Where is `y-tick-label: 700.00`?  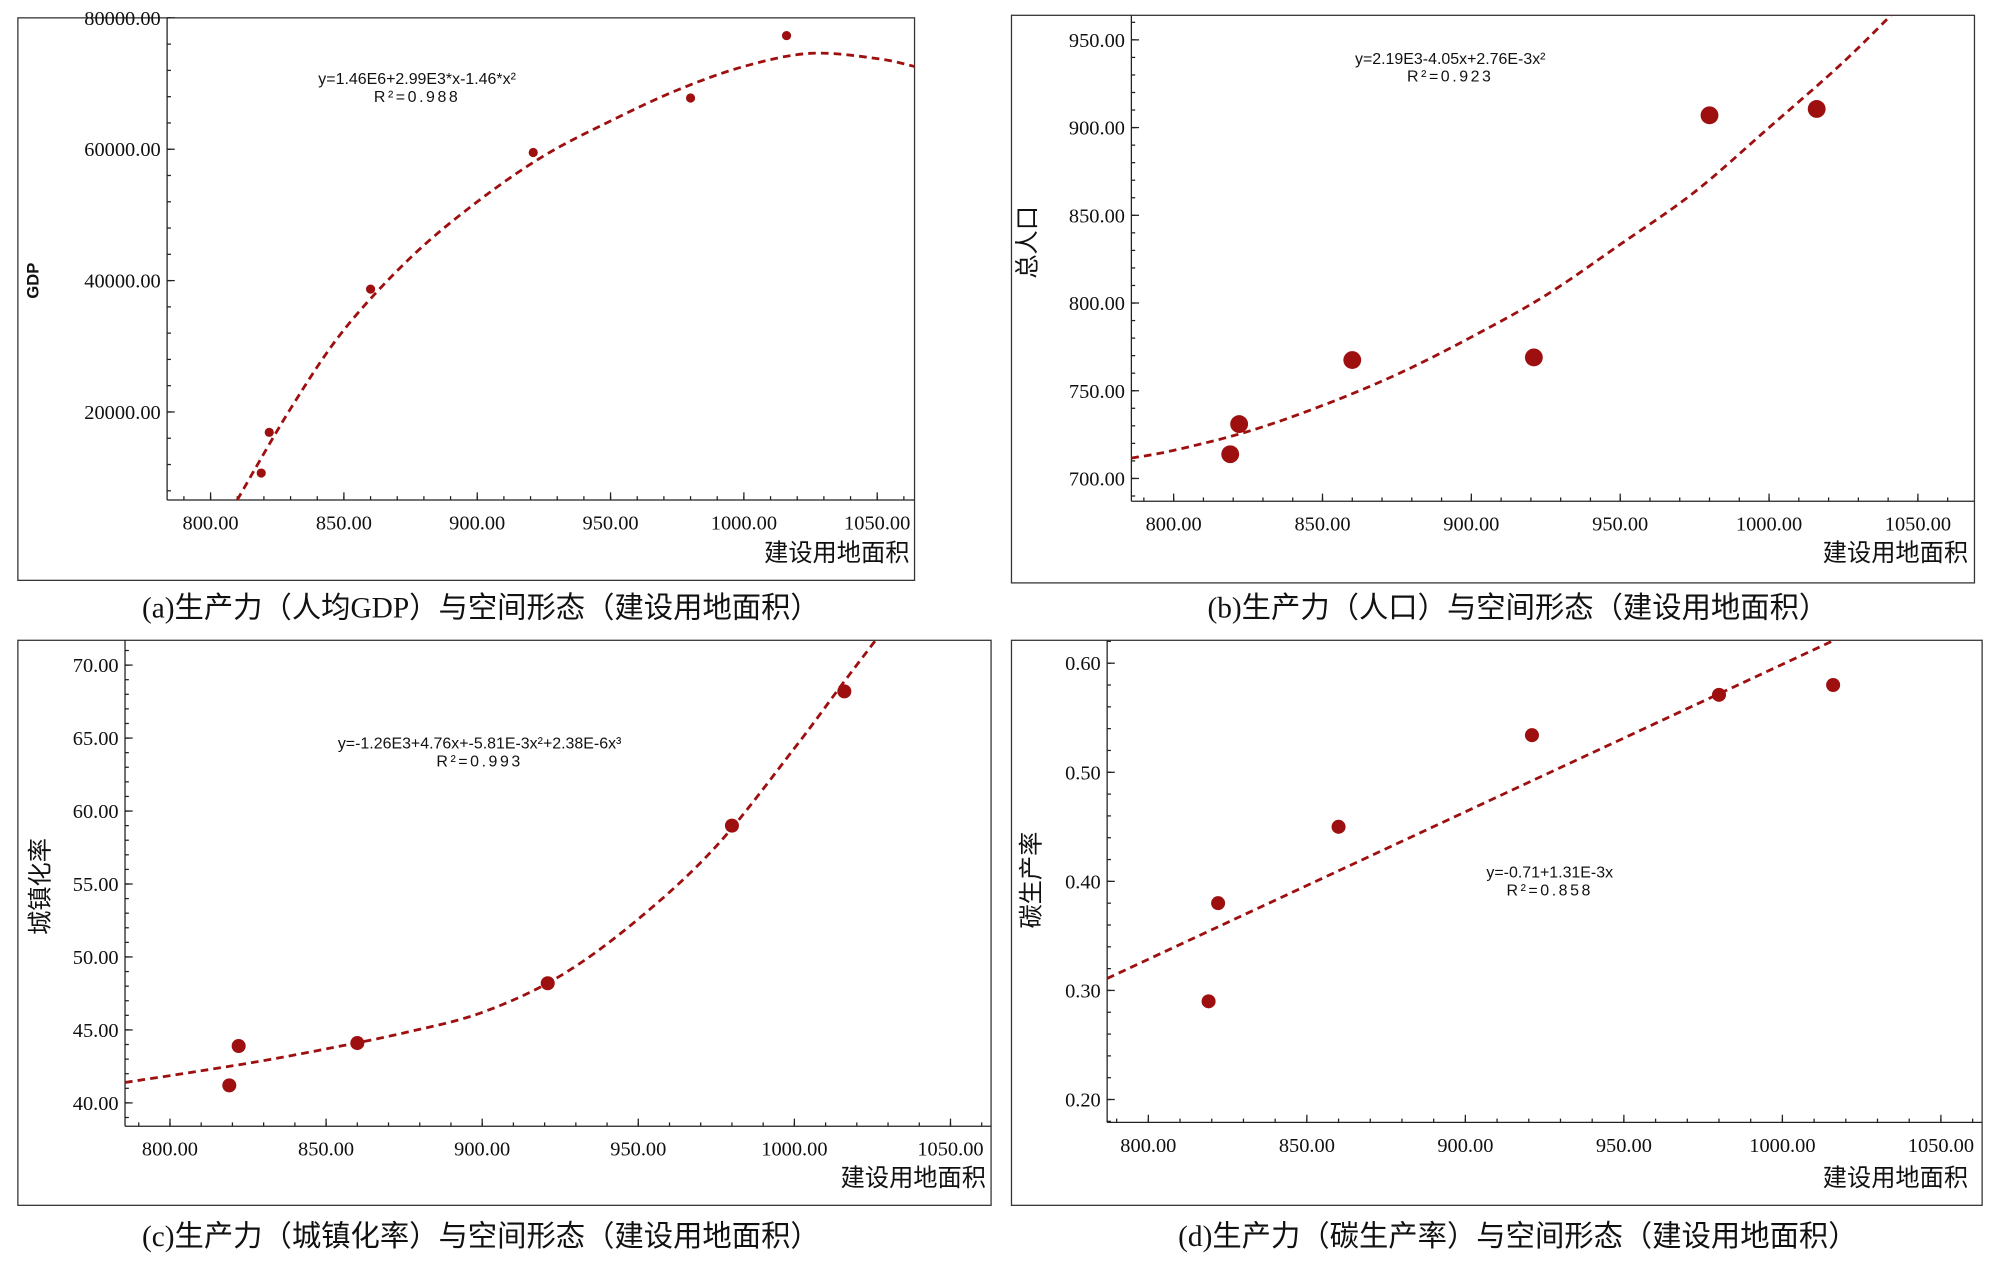 y-tick-label: 700.00 is located at coordinates (1097, 479).